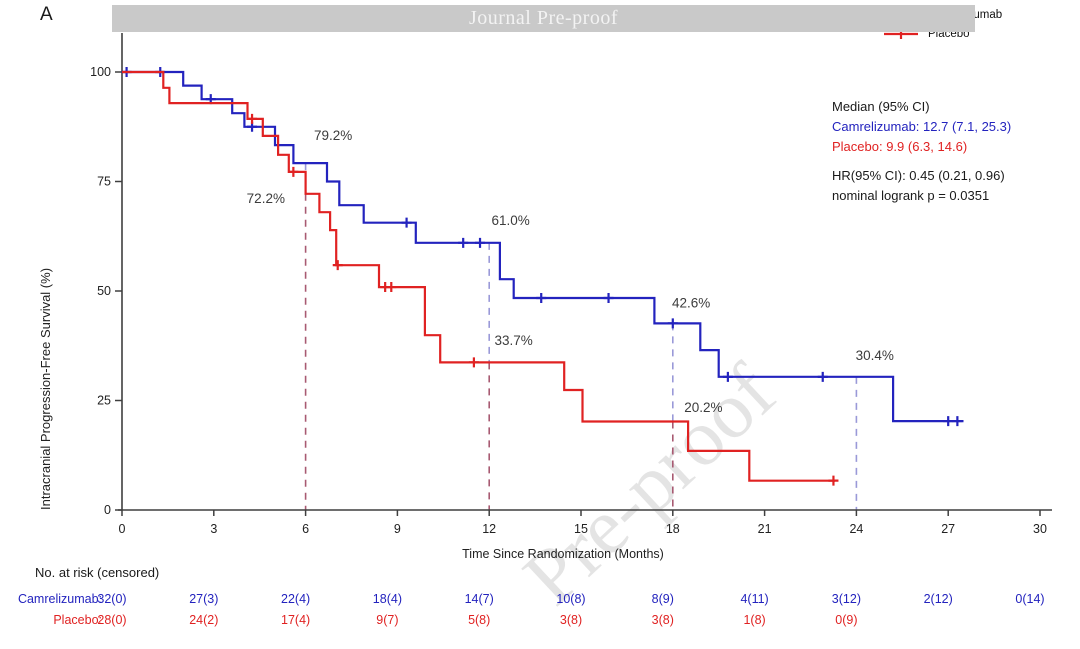 The height and width of the screenshot is (649, 1080). I want to click on y-tick-label: 100, so click(100, 72).